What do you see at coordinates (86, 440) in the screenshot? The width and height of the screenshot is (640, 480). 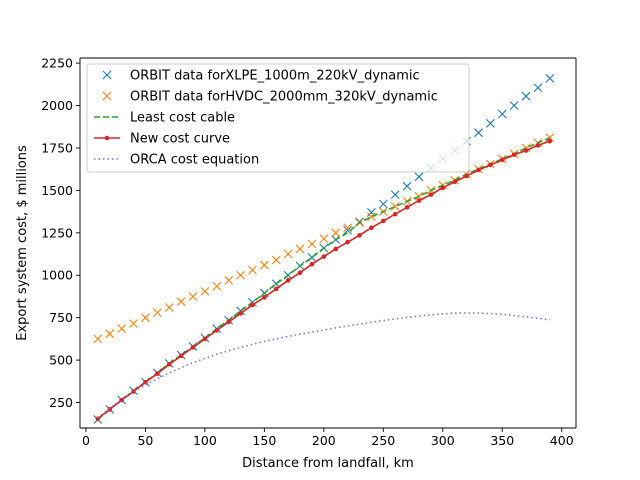 I see `x-tick-label: 0` at bounding box center [86, 440].